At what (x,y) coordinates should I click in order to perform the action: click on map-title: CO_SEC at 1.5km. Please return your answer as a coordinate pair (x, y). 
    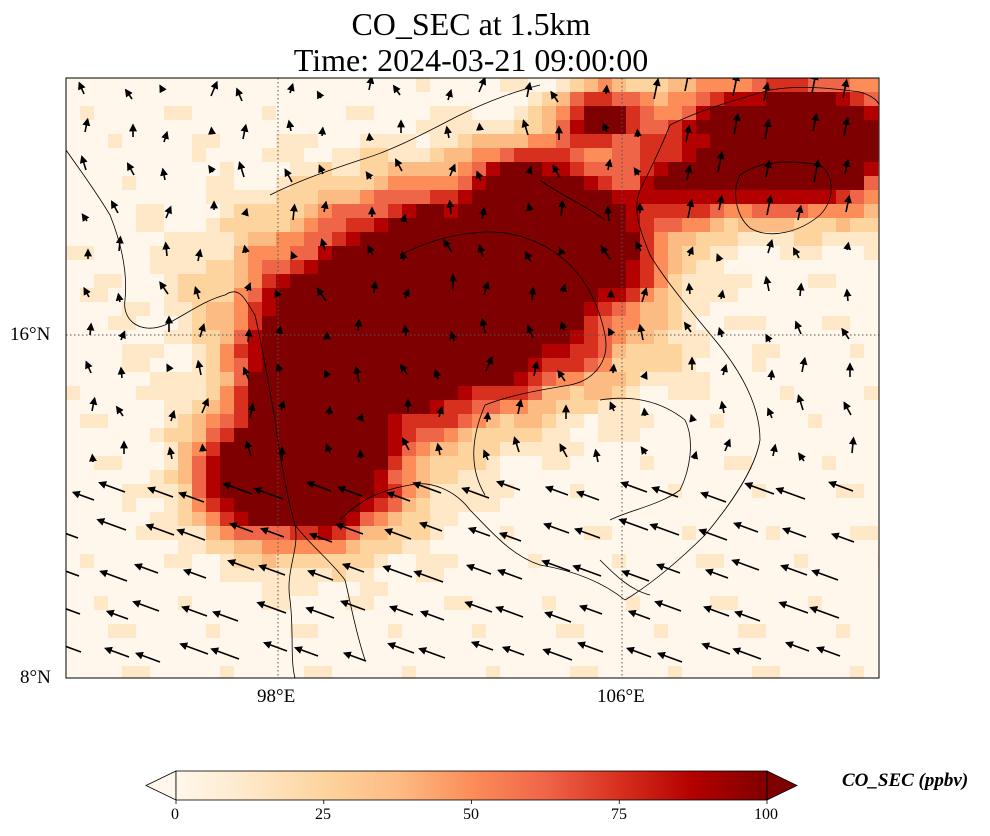
    Looking at the image, I should click on (471, 24).